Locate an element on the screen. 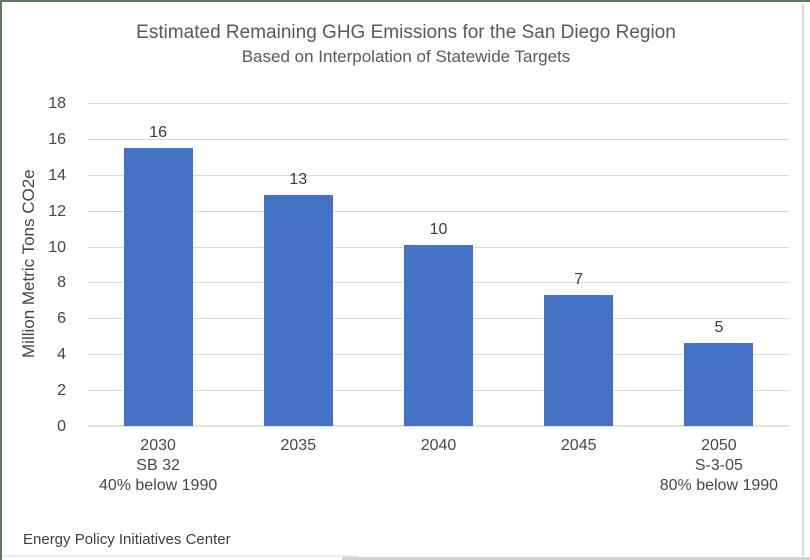 Image resolution: width=810 pixels, height=560 pixels. x-tick-line: 2040 is located at coordinates (438, 445).